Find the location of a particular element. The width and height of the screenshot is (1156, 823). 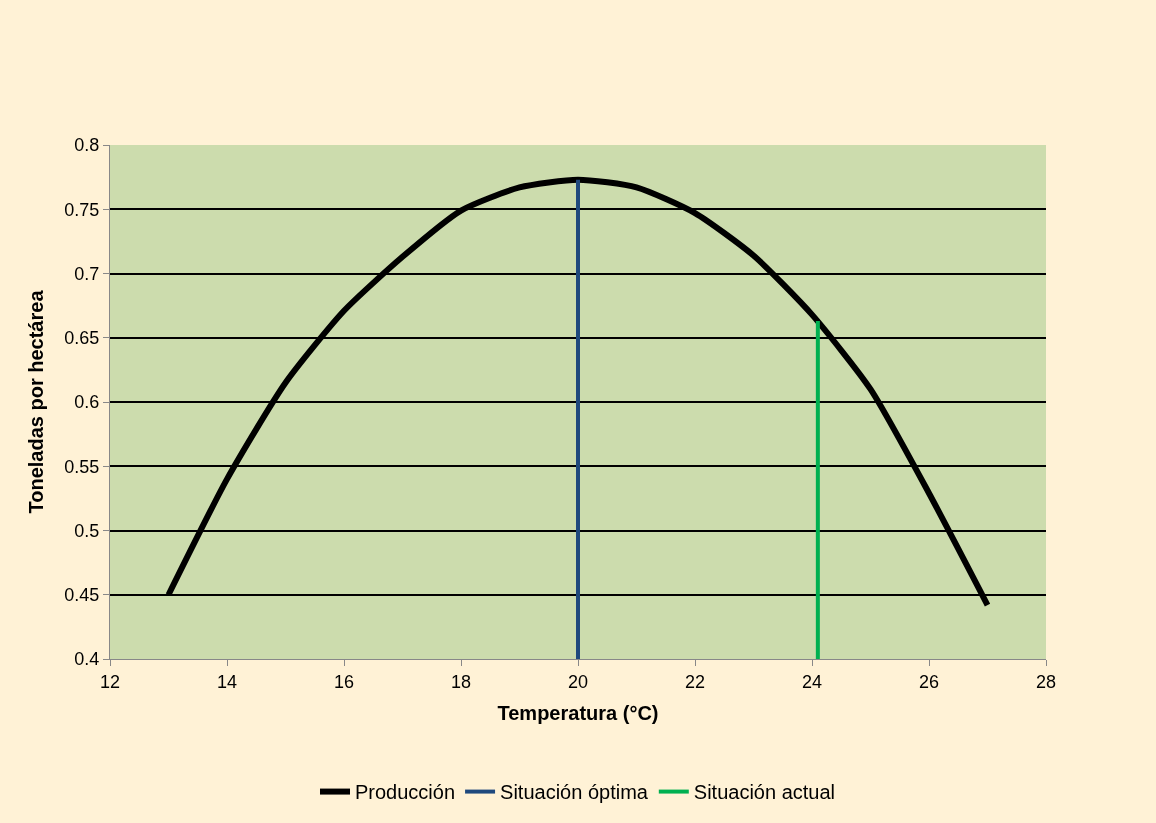

y-tick-label: 0.4 is located at coordinates (87, 659).